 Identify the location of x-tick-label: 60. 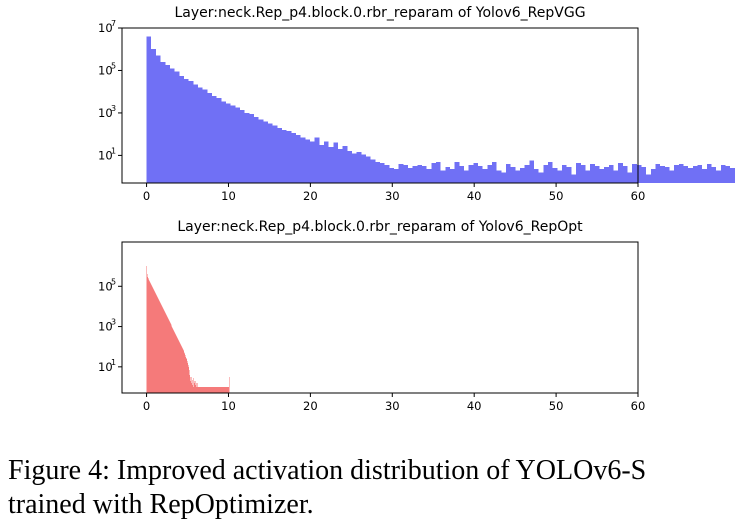
(638, 406).